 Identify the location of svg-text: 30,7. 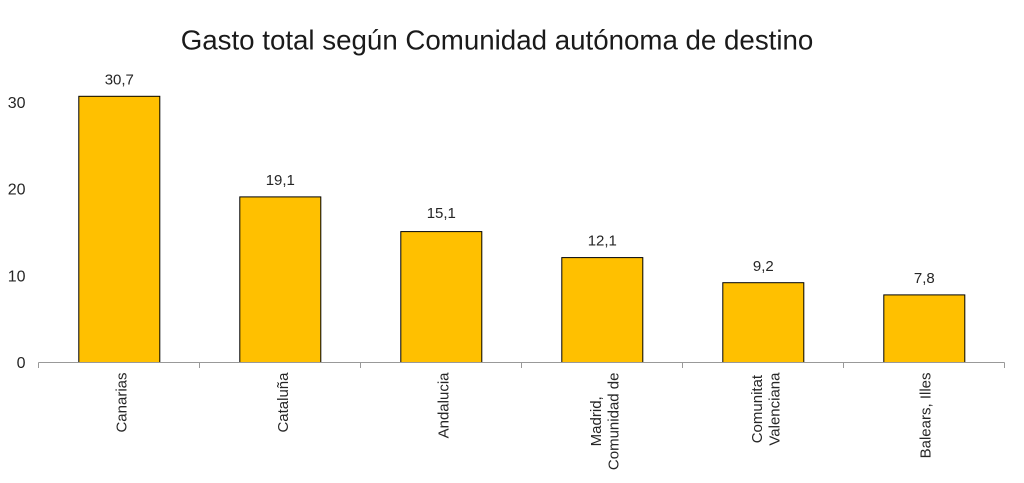
(119, 79).